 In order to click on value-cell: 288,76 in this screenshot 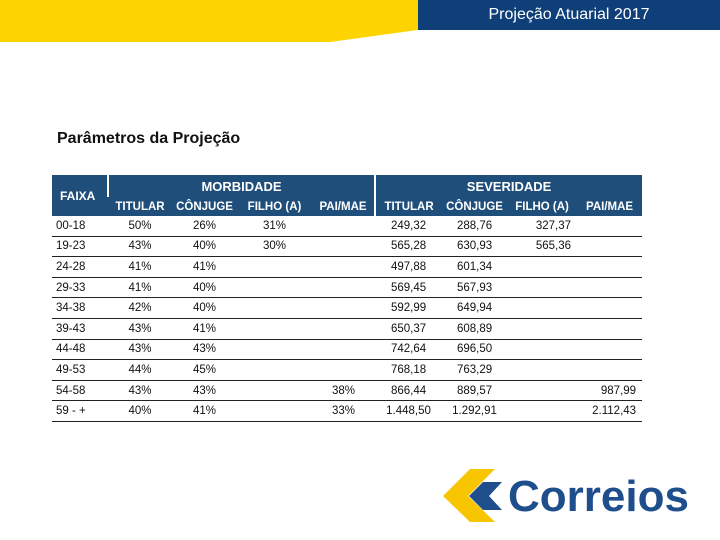, I will do `click(475, 226)`.